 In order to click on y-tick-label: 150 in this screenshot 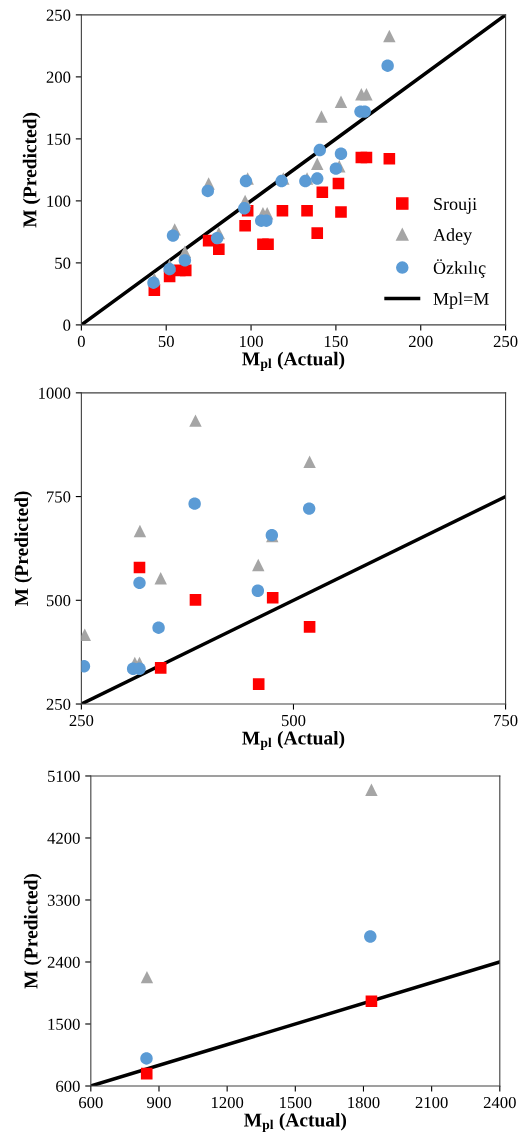, I will do `click(59, 139)`.